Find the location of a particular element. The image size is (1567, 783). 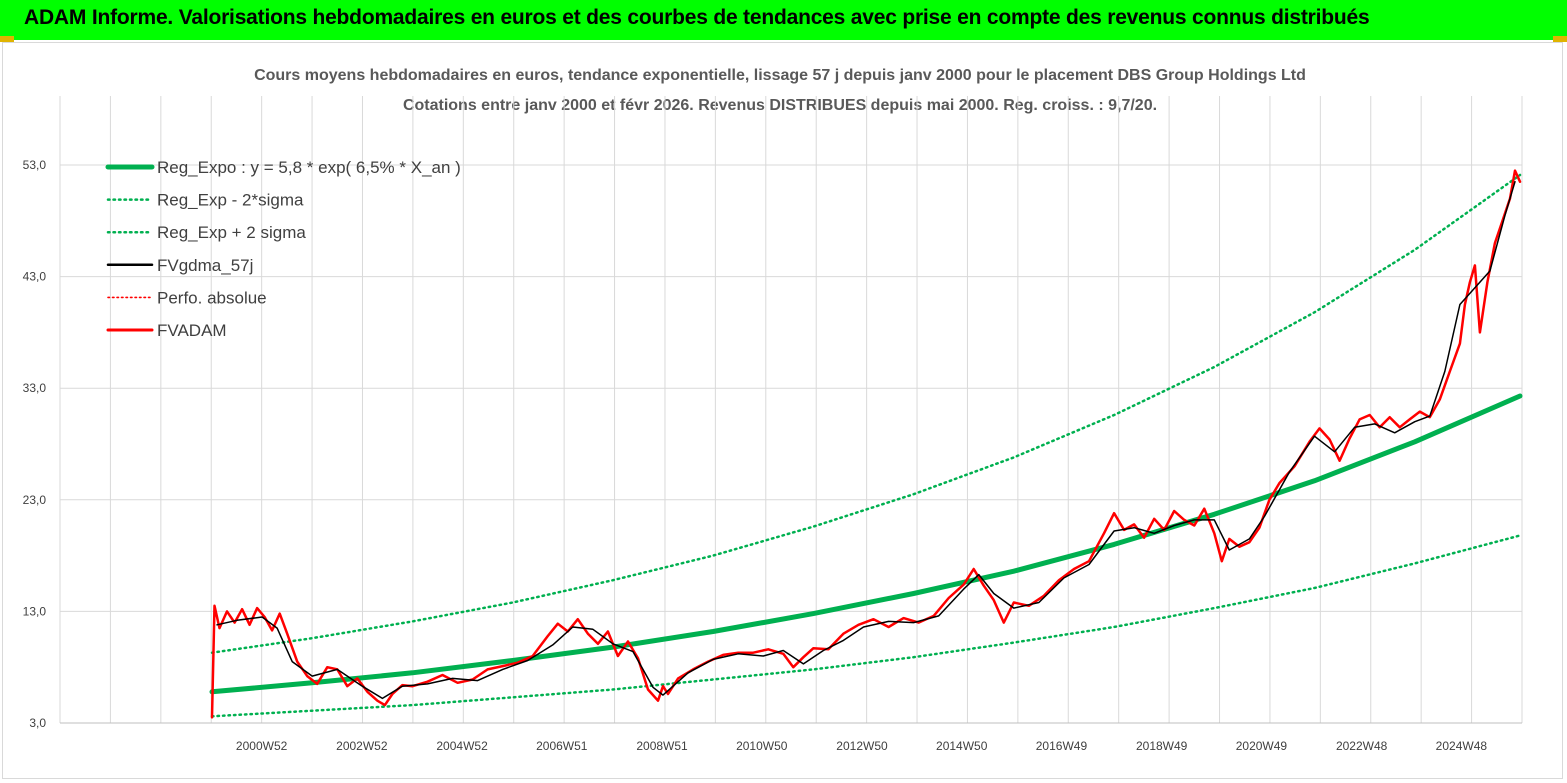

x-tick-label: 2008W51 is located at coordinates (662, 746).